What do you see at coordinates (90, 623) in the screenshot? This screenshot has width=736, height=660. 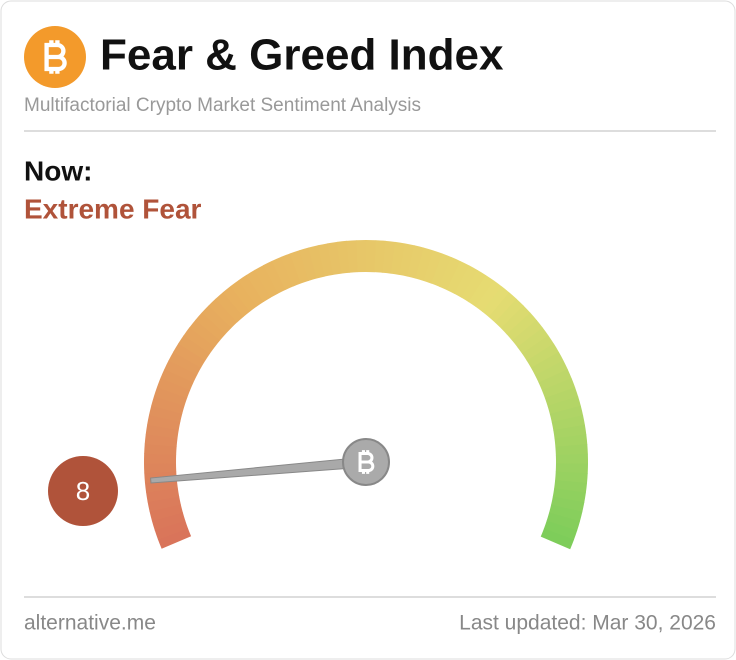 I see `source: alternative.me` at bounding box center [90, 623].